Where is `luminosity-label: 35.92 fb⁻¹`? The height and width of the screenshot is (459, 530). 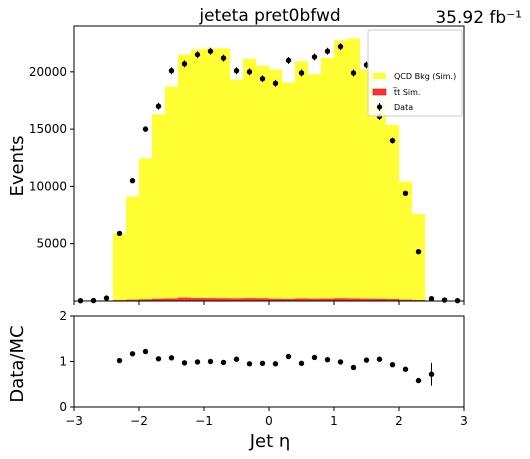
luminosity-label: 35.92 fb⁻¹ is located at coordinates (478, 18).